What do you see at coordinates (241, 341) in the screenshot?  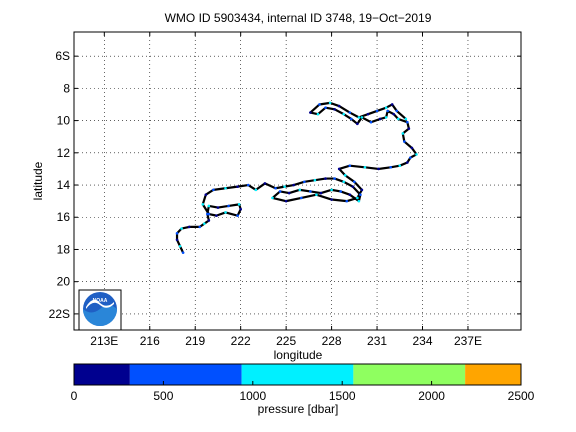 I see `x-tick-label: 222` at bounding box center [241, 341].